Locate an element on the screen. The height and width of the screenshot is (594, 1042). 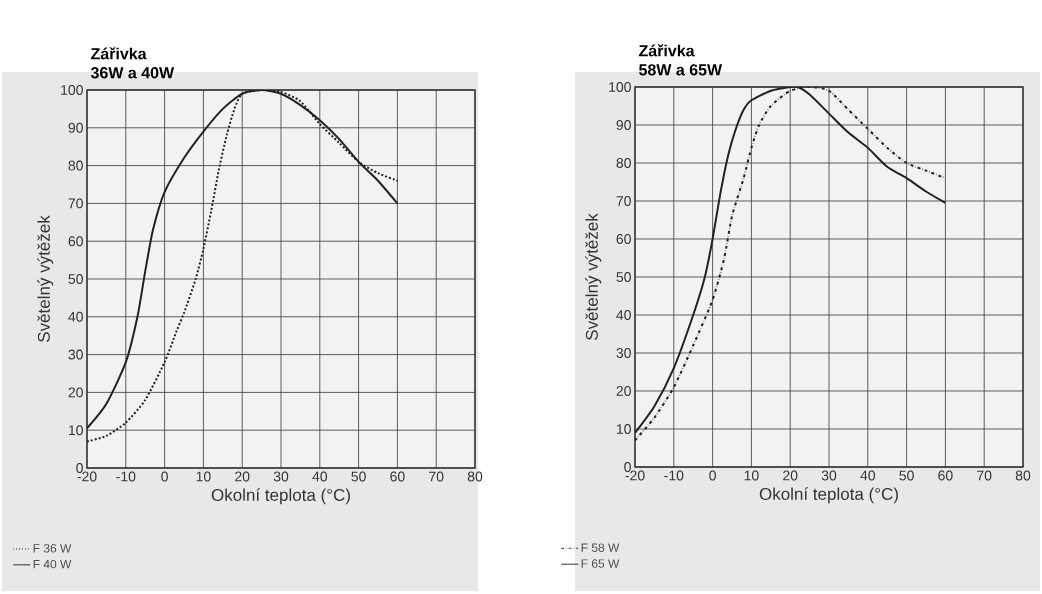
legend-label: F 65 W is located at coordinates (600, 563).